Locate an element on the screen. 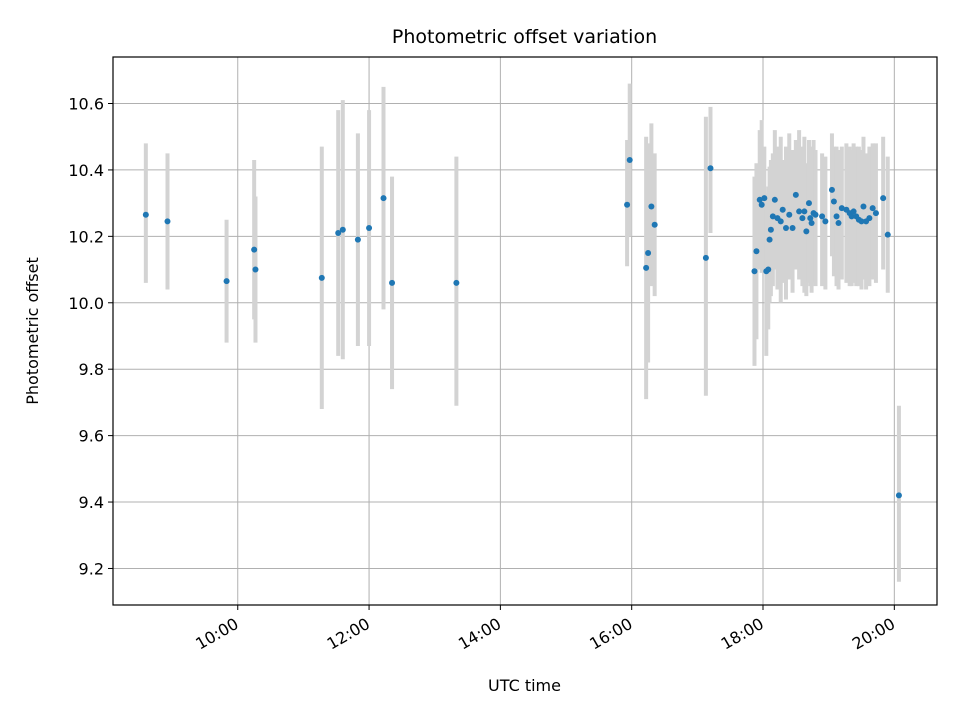 The image size is (960, 720). y-tick-label: 10.2 is located at coordinates (86, 236).